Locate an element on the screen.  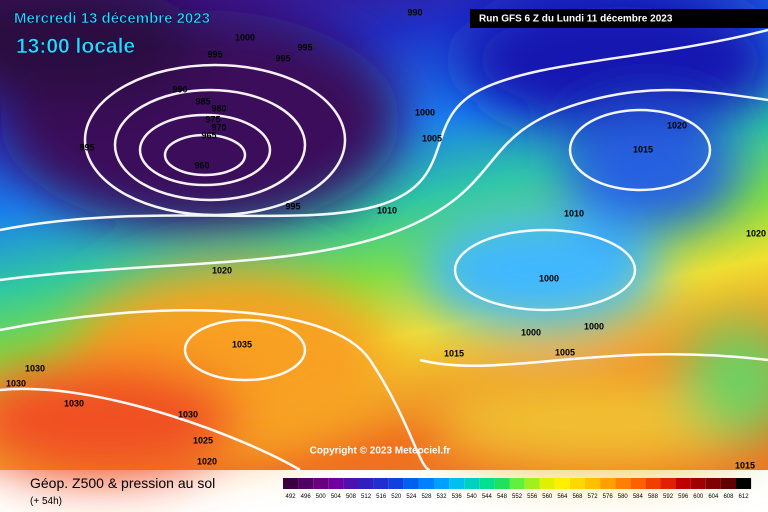
scale-label: 532 is located at coordinates (442, 497).